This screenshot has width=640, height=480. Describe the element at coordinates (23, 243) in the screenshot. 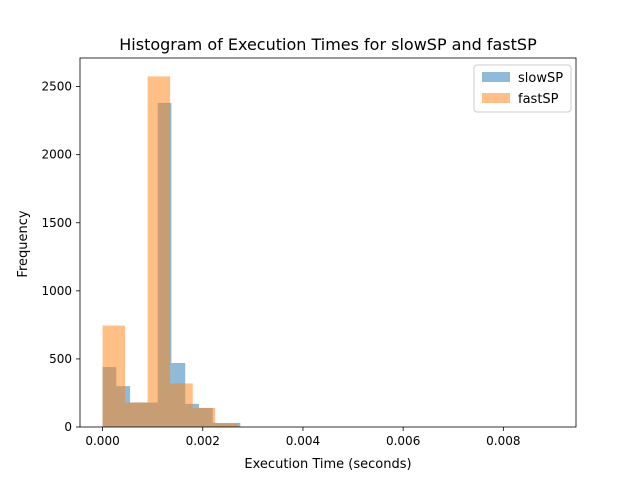

I see `y-axis-label: Frequency` at that location.